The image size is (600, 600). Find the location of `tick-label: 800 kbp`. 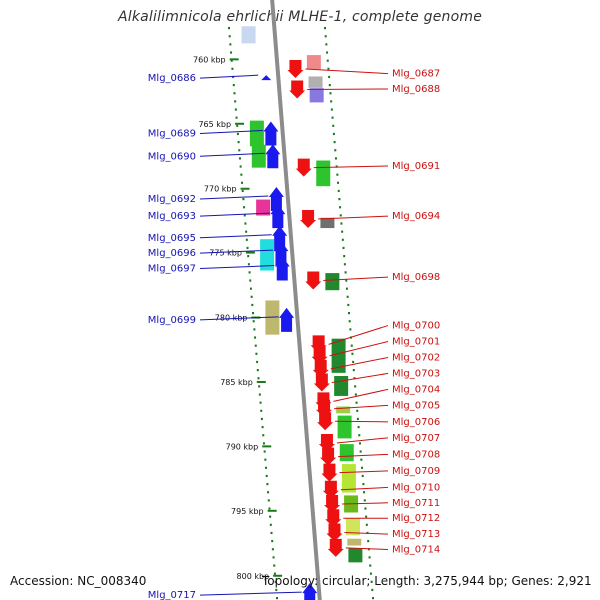

tick-label: 800 kbp is located at coordinates (253, 576).